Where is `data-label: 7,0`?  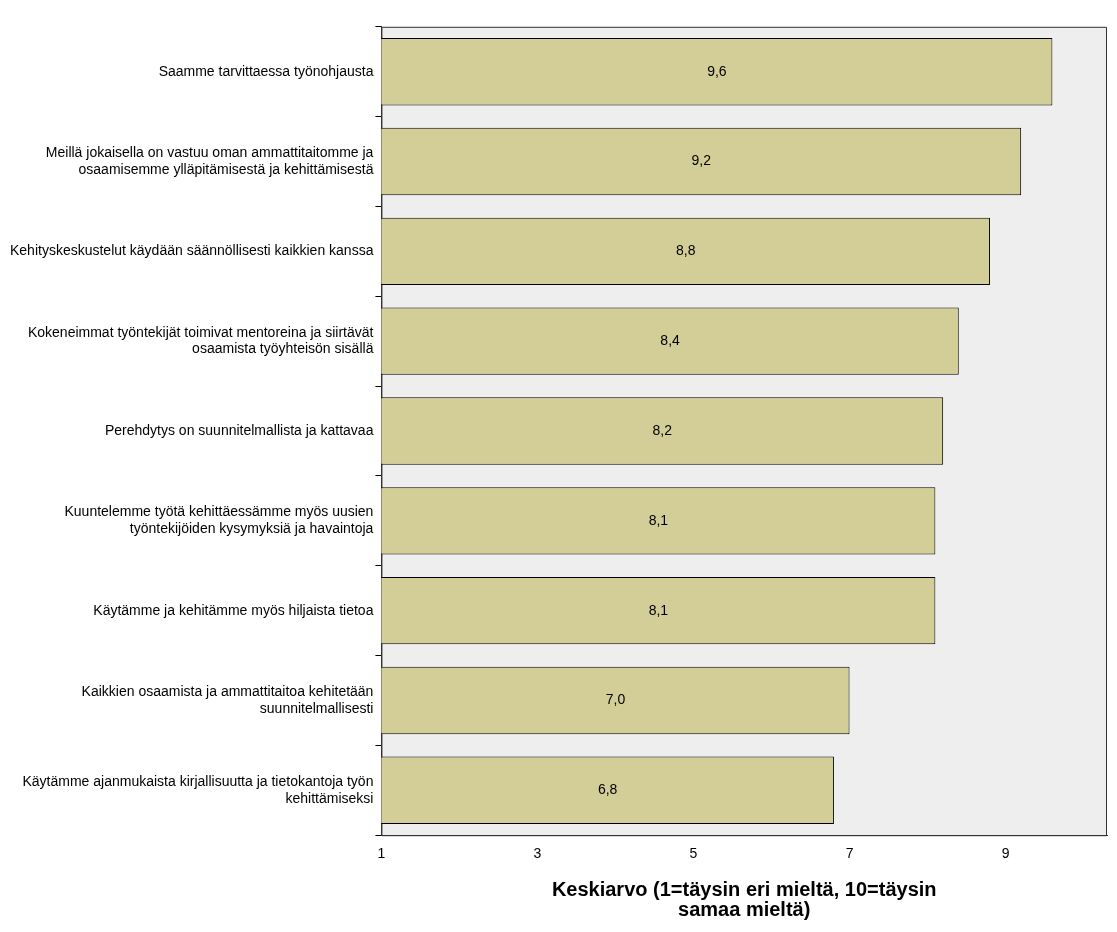 data-label: 7,0 is located at coordinates (615, 699).